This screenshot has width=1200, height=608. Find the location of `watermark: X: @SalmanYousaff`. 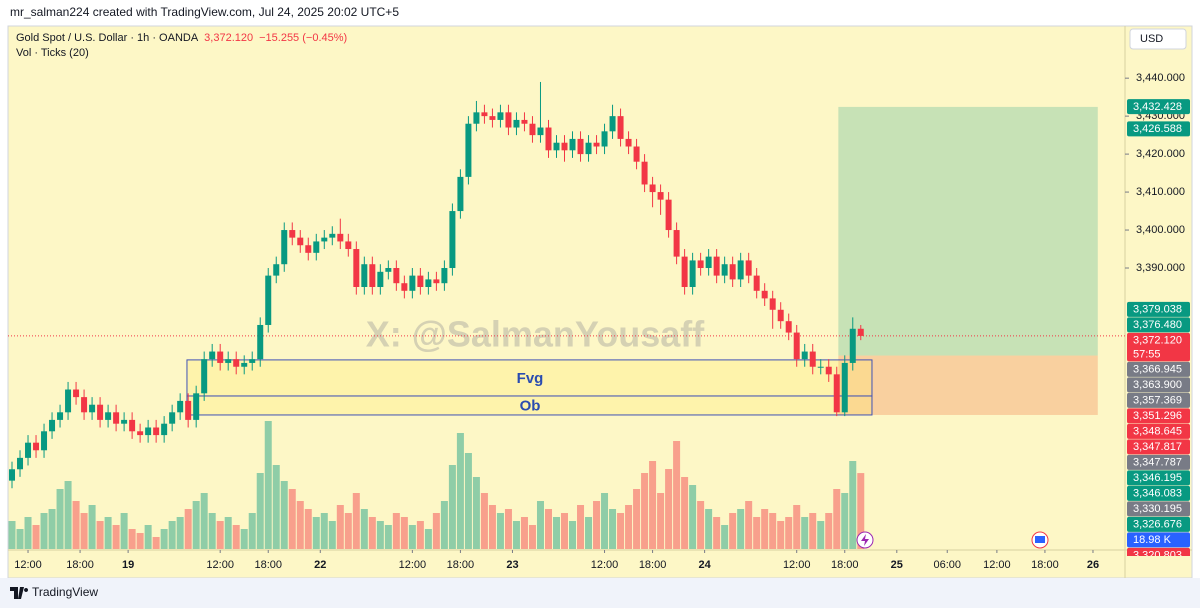

watermark: X: @SalmanYousaff is located at coordinates (536, 334).